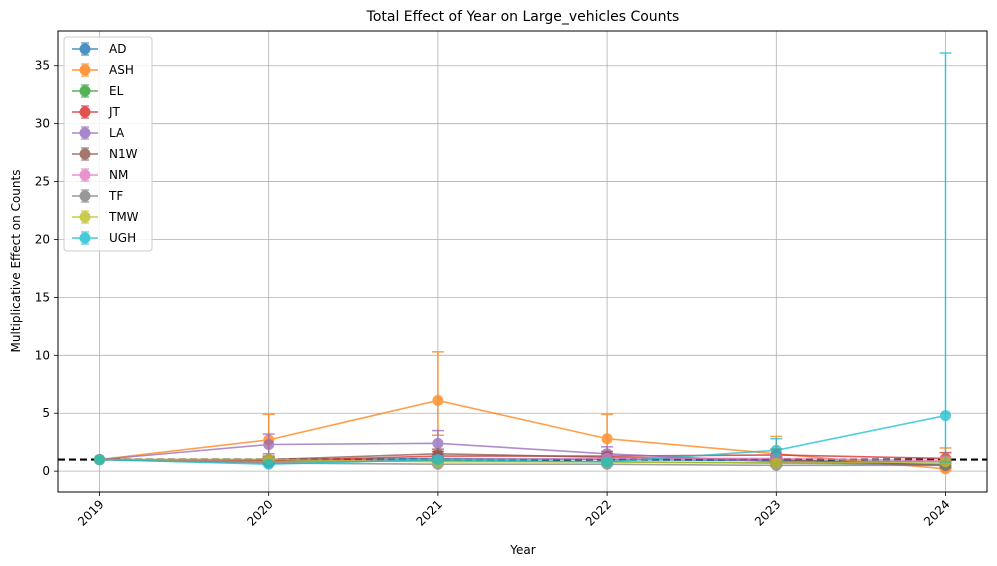 This screenshot has height=566, width=997. Describe the element at coordinates (117, 49) in the screenshot. I see `legend-label: AD` at that location.